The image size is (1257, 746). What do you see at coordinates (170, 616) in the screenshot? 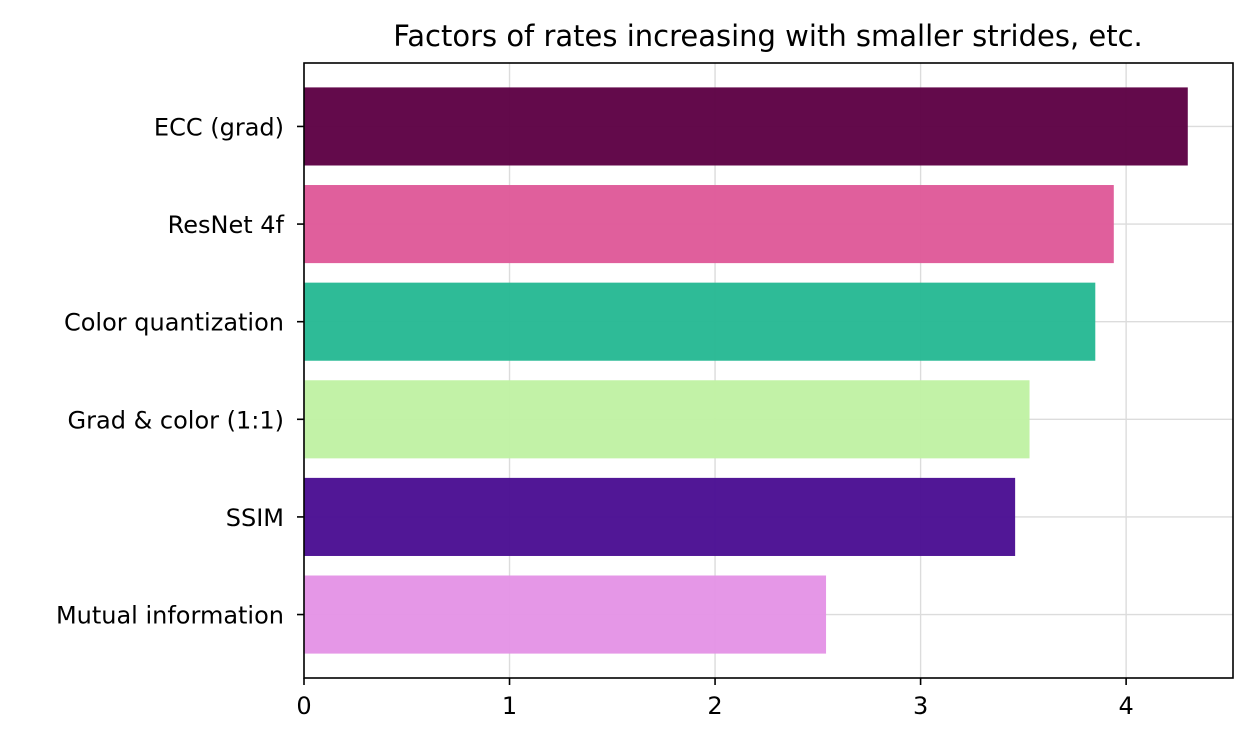
I see `y-tick-label-5: Mutual information` at bounding box center [170, 616].